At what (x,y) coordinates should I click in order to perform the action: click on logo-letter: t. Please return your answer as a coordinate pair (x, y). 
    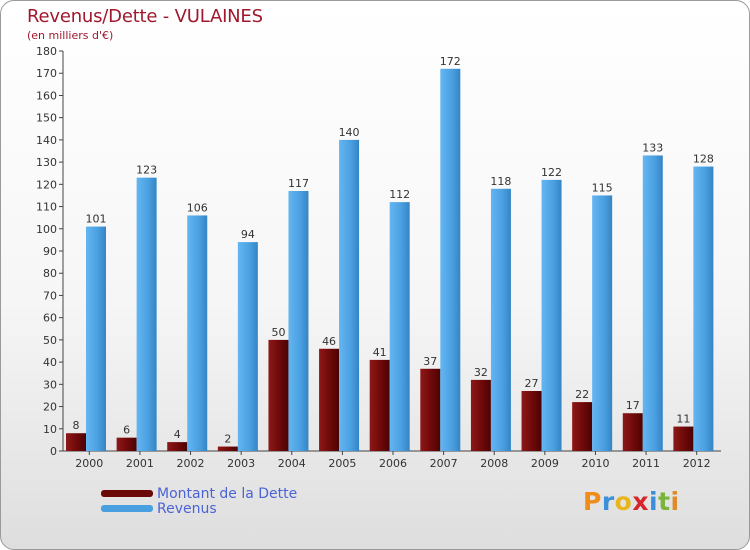
    Looking at the image, I should click on (664, 501).